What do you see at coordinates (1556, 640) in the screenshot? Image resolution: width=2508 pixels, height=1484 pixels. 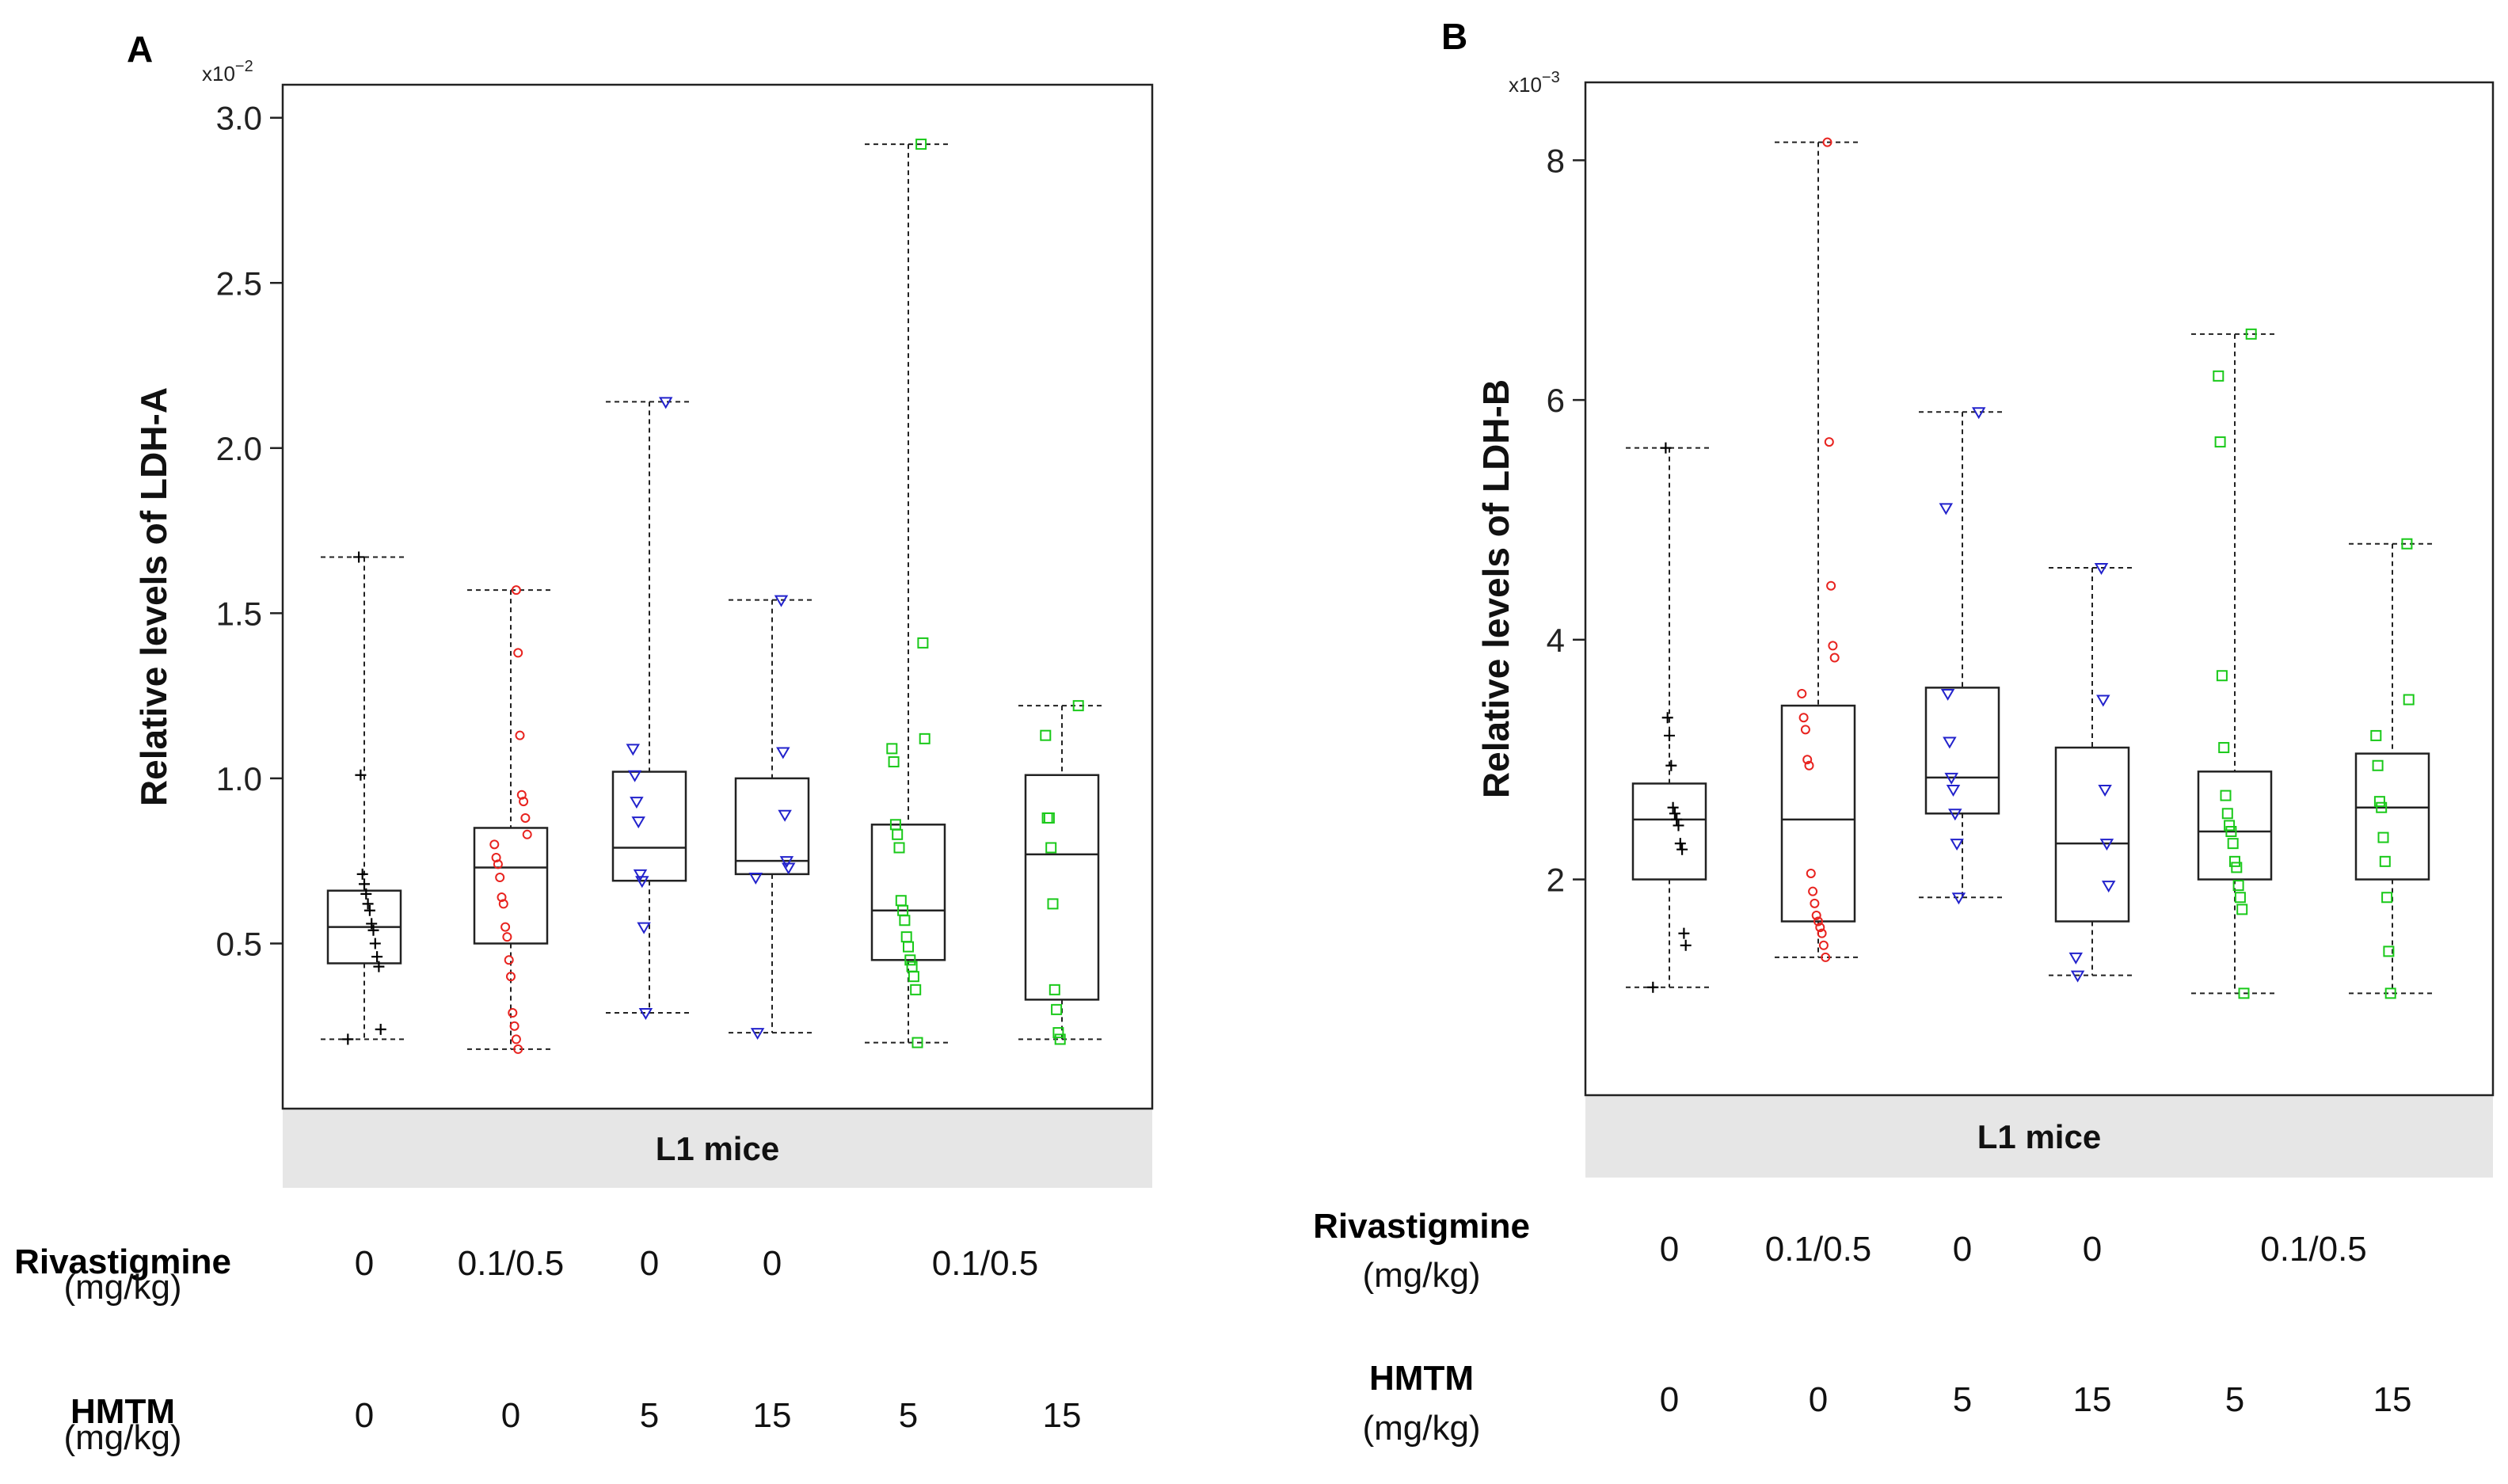 I see `y-tick-label: 4` at bounding box center [1556, 640].